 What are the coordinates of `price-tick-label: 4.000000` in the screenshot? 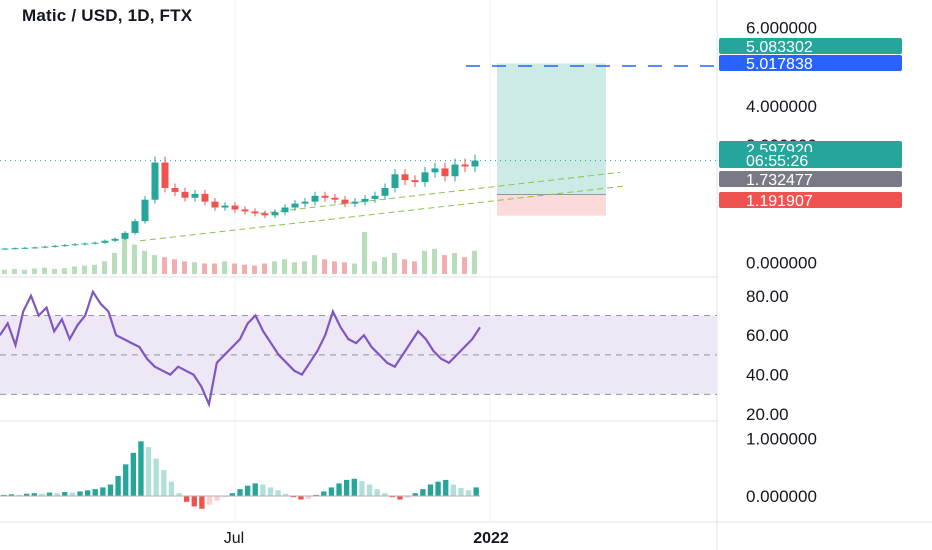 It's located at (781, 106).